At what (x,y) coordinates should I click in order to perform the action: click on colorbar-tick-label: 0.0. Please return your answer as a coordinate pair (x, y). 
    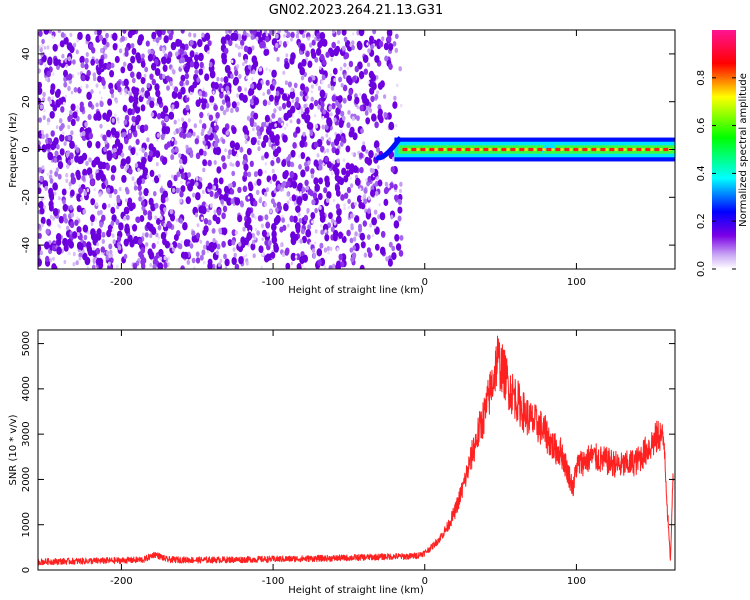
    Looking at the image, I should click on (701, 269).